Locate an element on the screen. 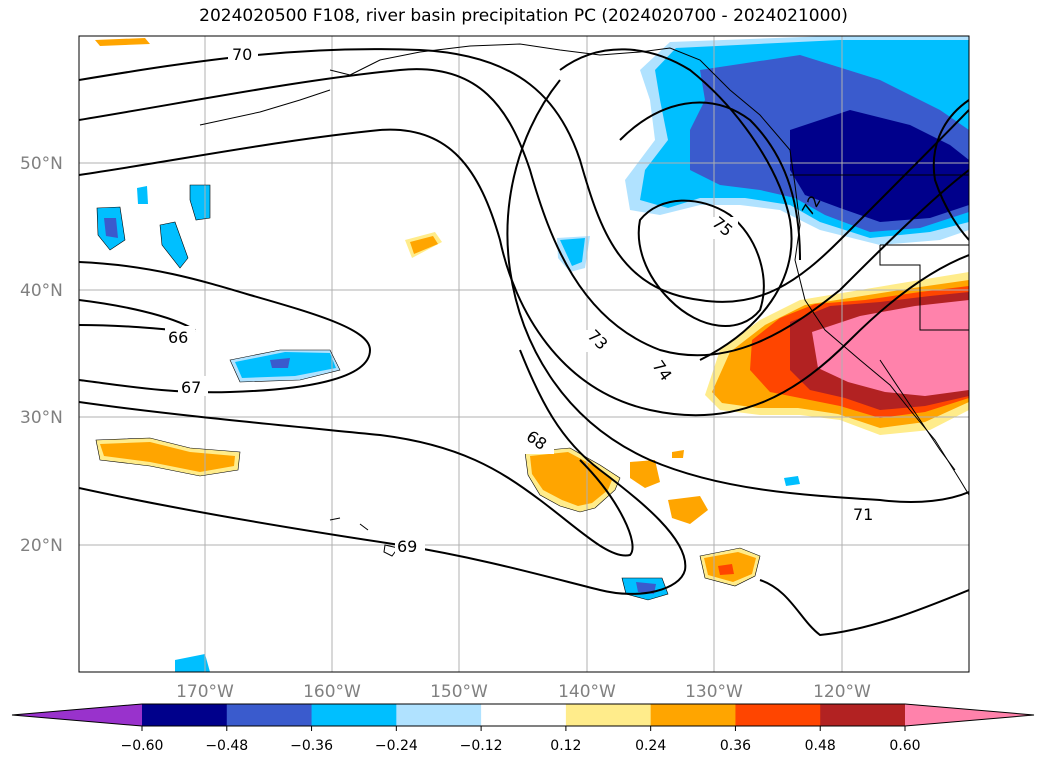 Image resolution: width=1047 pixels, height=765 pixels. contour-label-71: 71 is located at coordinates (863, 514).